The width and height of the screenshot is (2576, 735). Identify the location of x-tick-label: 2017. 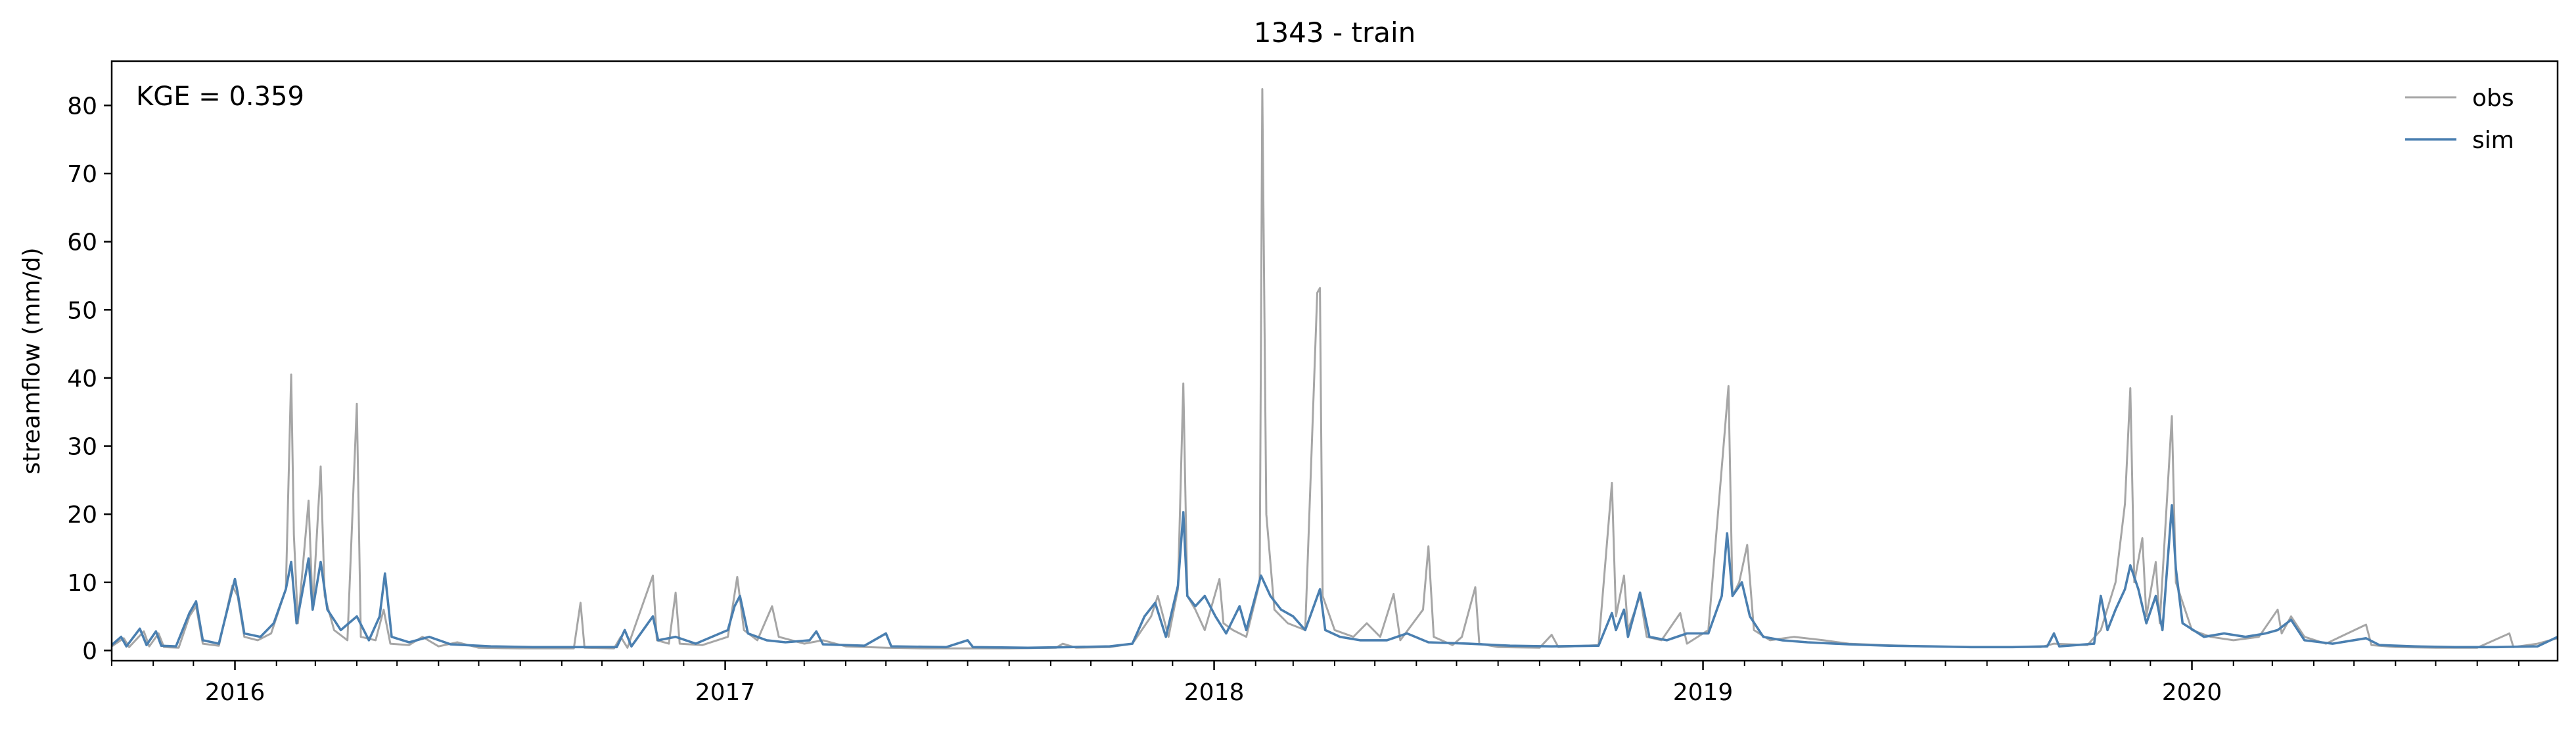
(725, 692).